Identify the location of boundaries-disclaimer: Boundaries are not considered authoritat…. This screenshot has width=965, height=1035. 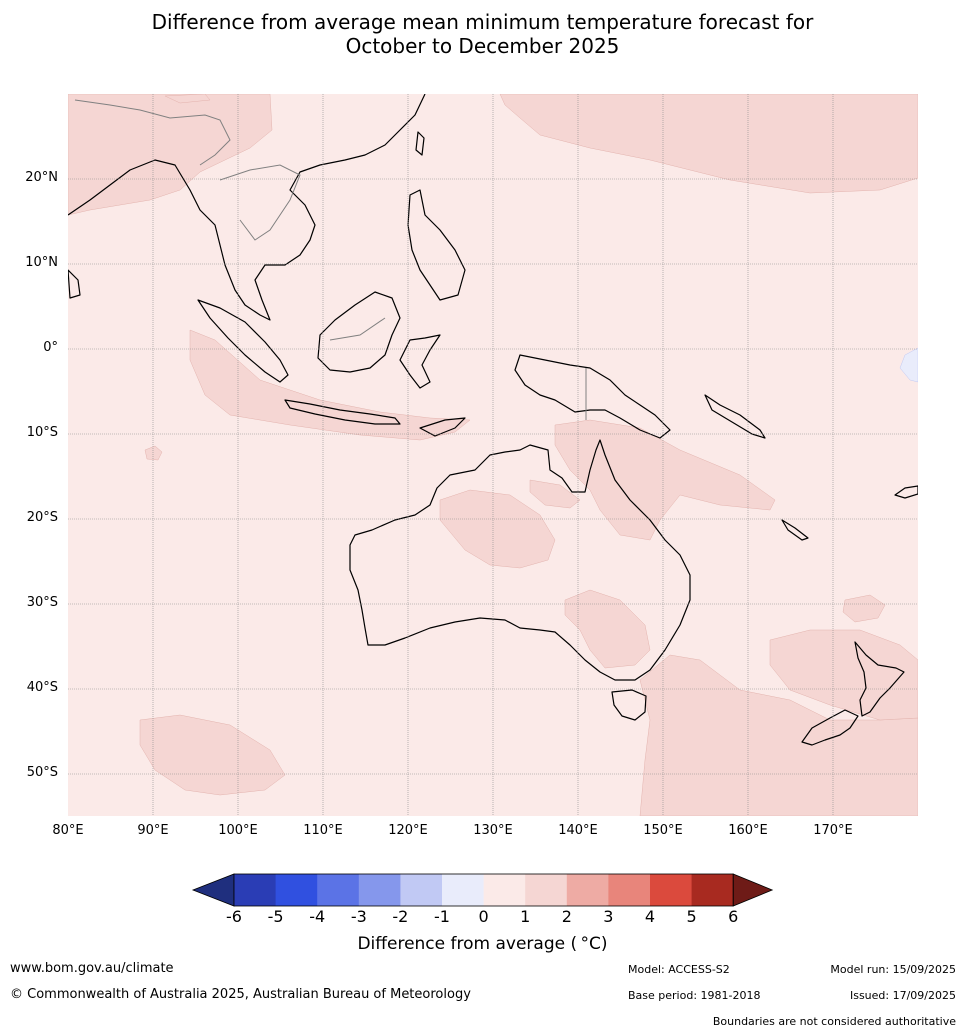
(834, 1021).